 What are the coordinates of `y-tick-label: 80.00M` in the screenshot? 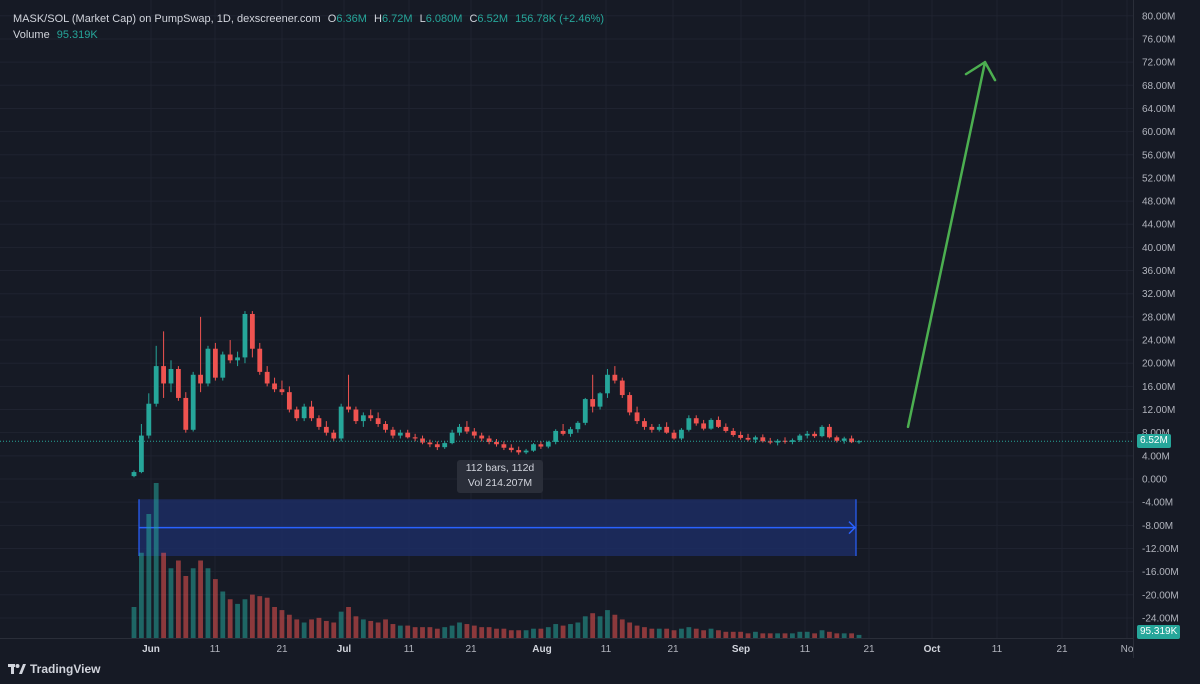 It's located at (1158, 16).